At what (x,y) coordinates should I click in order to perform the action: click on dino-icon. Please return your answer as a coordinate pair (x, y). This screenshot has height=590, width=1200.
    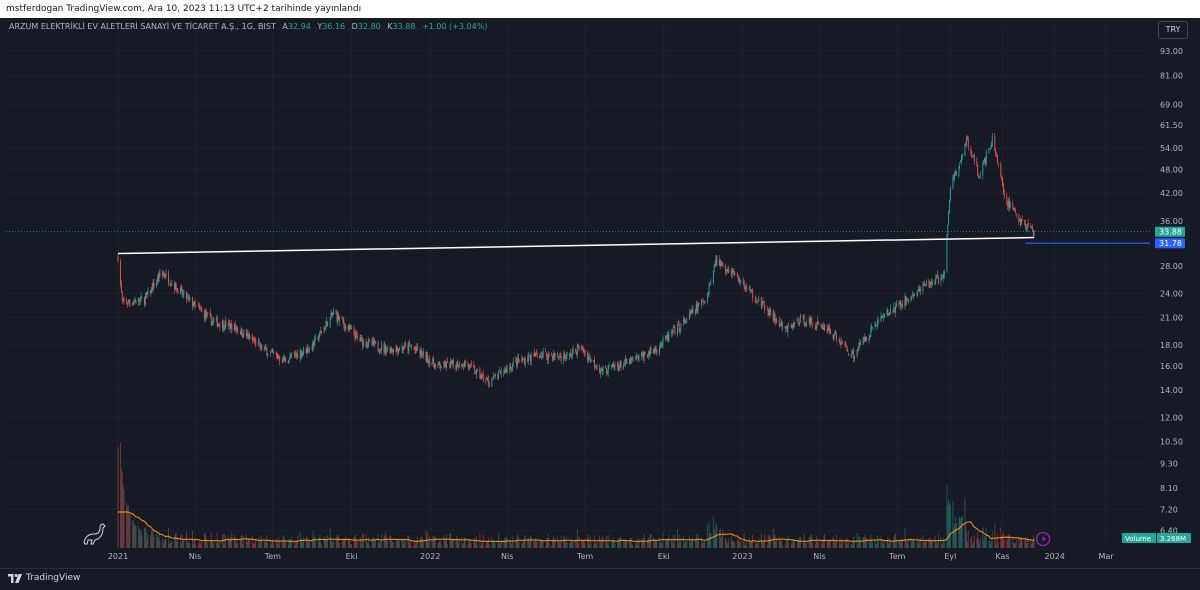
    Looking at the image, I should click on (94, 534).